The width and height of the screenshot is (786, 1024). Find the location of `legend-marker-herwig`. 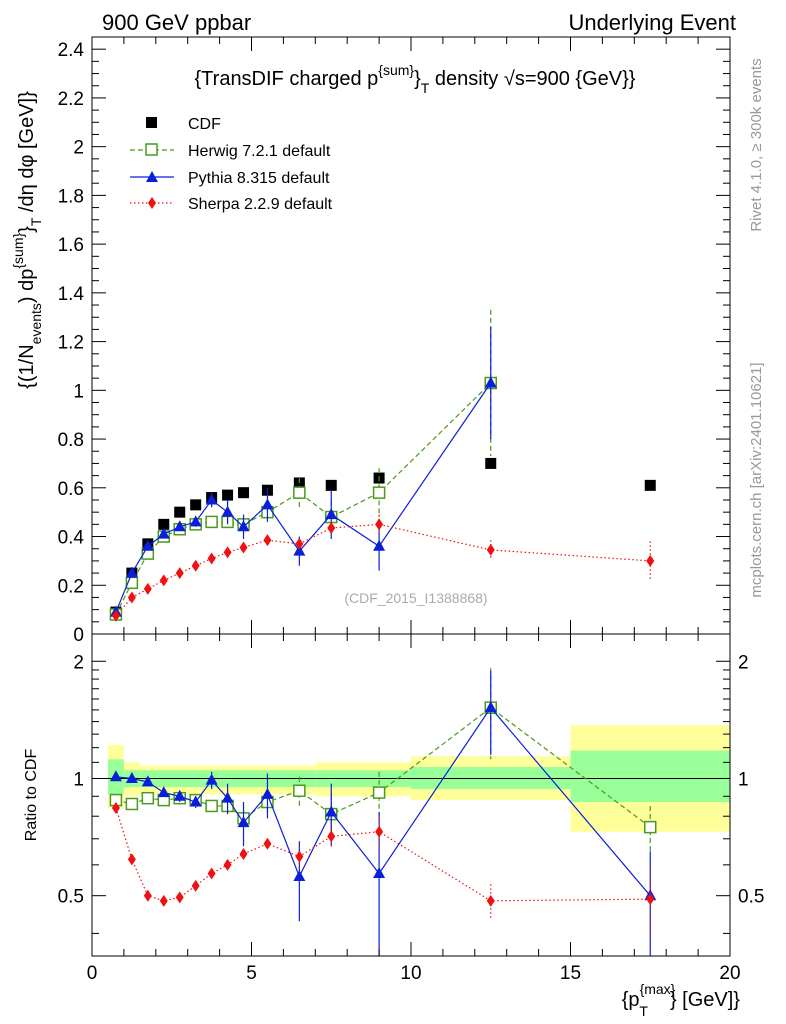

legend-marker-herwig is located at coordinates (151, 149).